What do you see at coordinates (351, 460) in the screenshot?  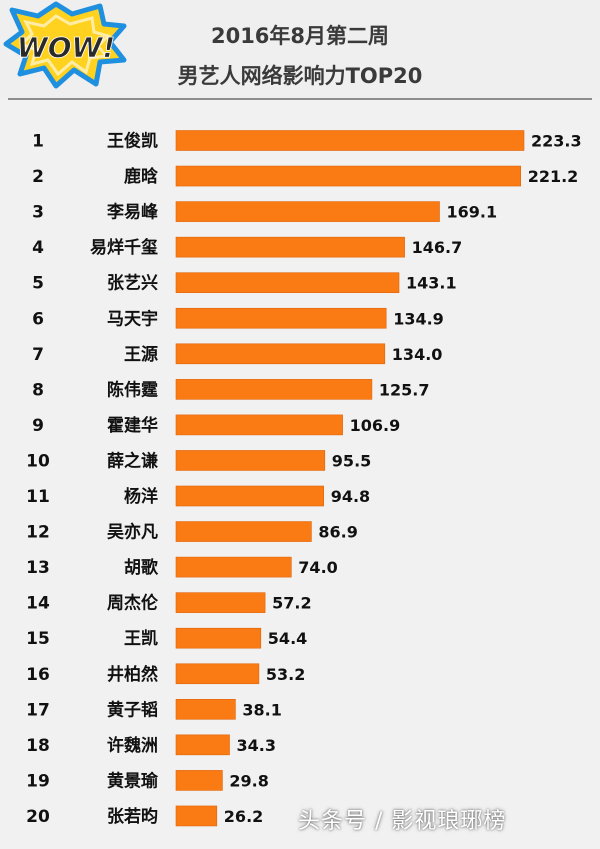 I see `value-label: 95.5` at bounding box center [351, 460].